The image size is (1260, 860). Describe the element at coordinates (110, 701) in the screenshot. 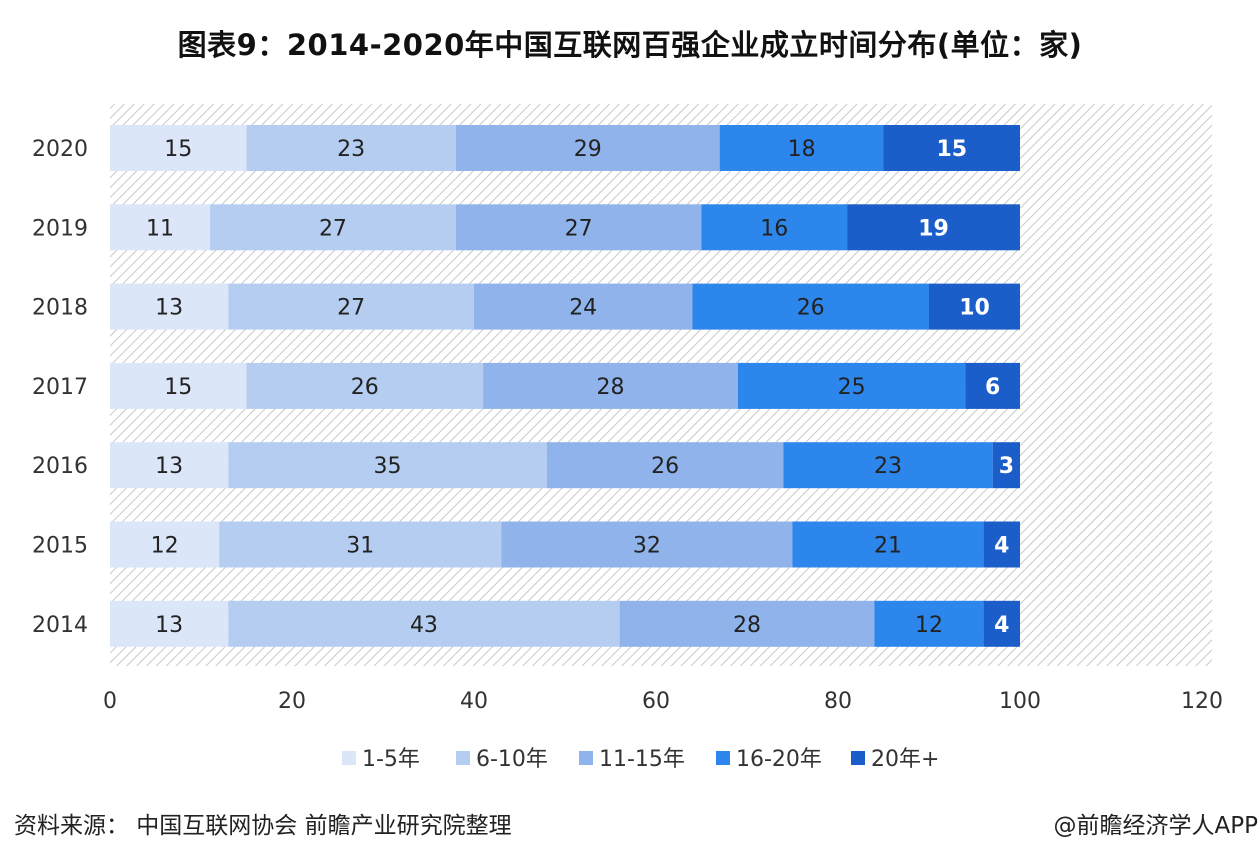

I see `x-tick-label: 0` at that location.